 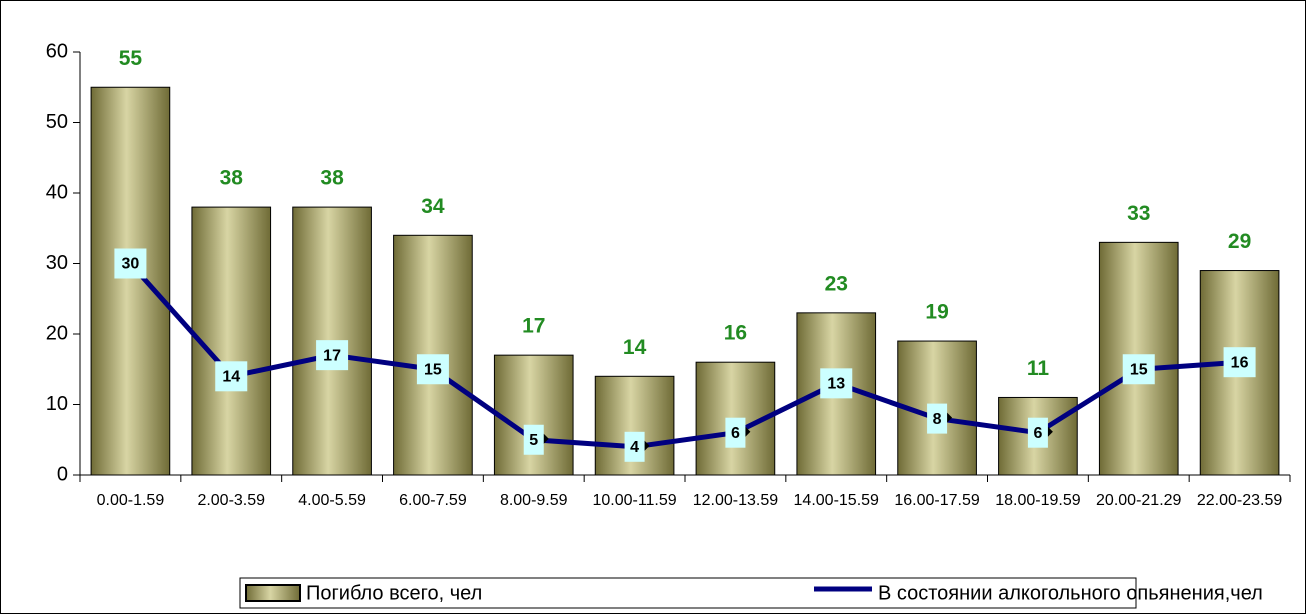 What do you see at coordinates (1239, 500) in the screenshot?
I see `x-tick-label: 22.00-23.59` at bounding box center [1239, 500].